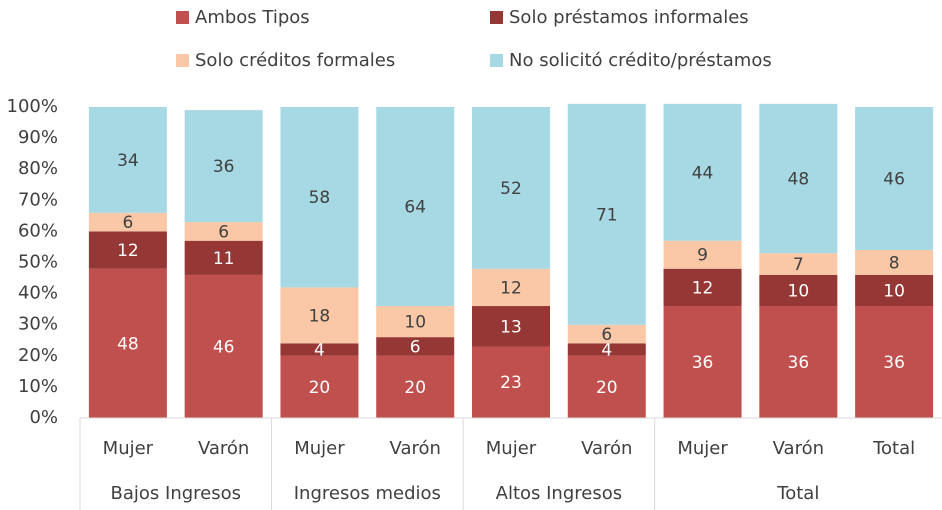 Image resolution: width=942 pixels, height=510 pixels. I want to click on group-label: Altos Ingresos, so click(559, 493).